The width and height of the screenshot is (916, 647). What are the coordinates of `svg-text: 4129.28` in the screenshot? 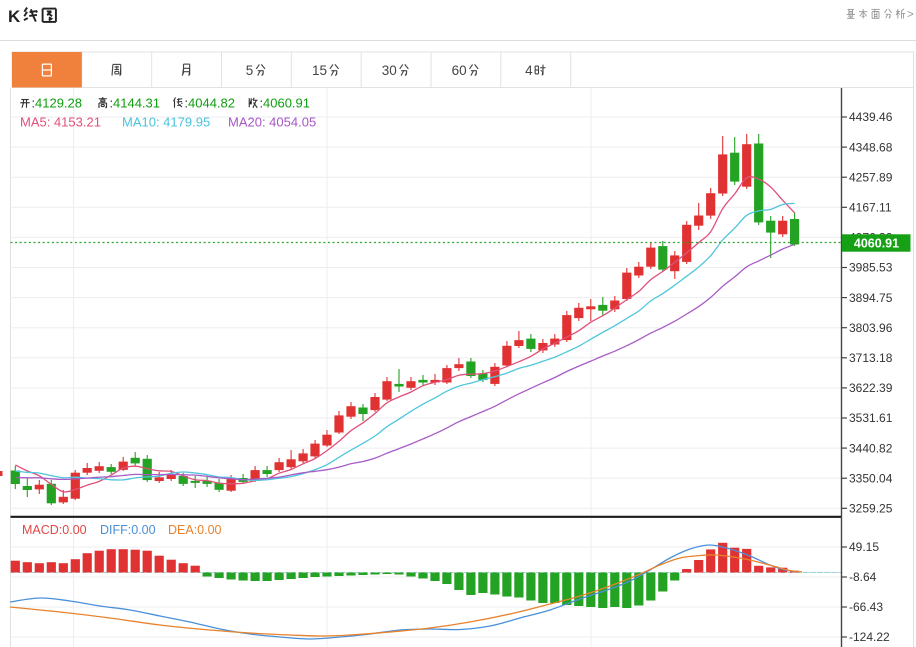 It's located at (58, 103).